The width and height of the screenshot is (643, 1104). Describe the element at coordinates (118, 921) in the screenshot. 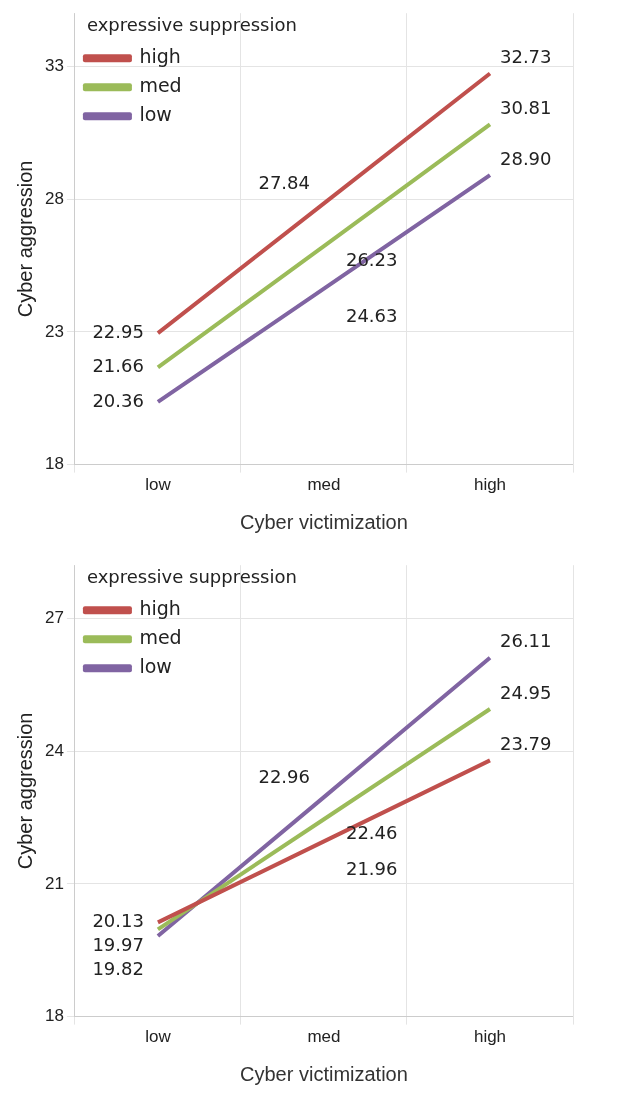

I see `data-label: 20.13` at that location.